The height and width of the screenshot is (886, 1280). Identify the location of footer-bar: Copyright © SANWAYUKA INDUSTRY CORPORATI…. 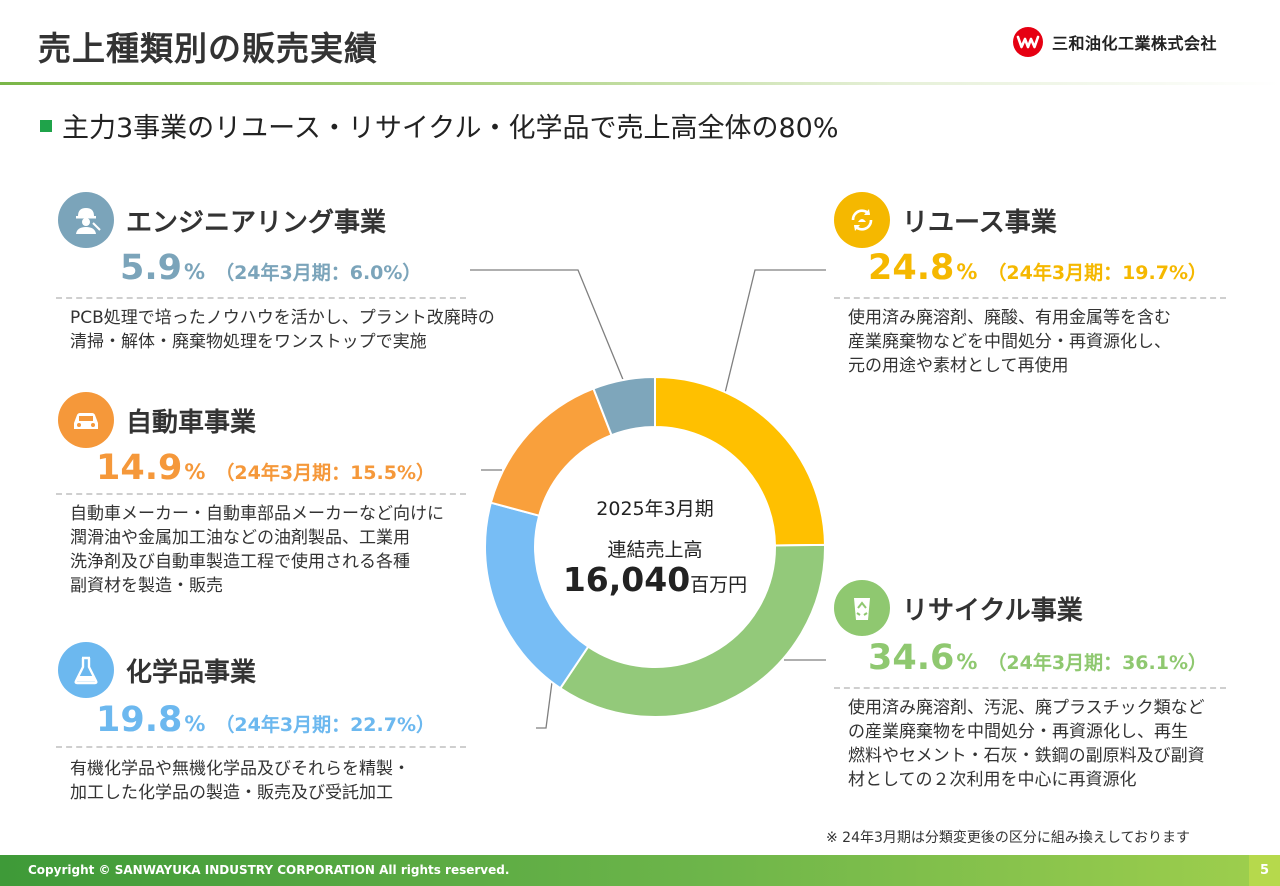
(640, 870).